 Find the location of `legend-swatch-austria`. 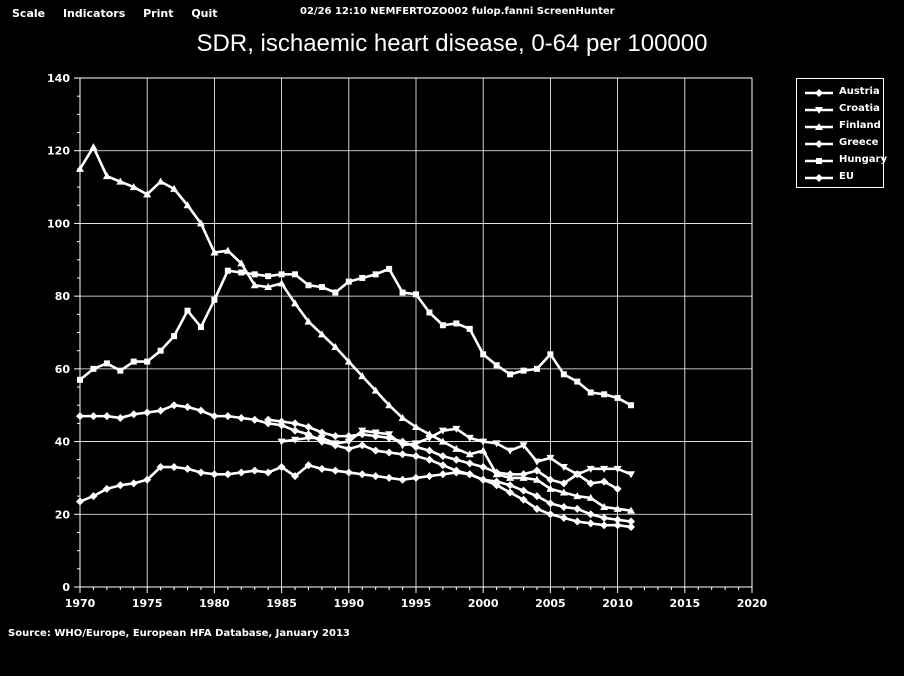

legend-swatch-austria is located at coordinates (819, 93).